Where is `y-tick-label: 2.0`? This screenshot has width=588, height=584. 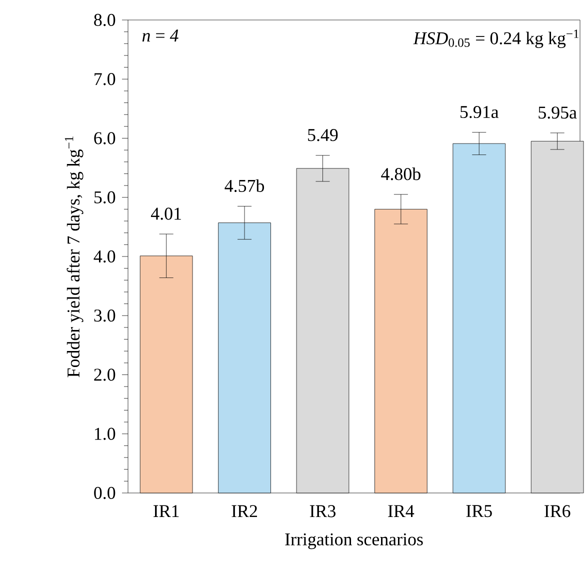 y-tick-label: 2.0 is located at coordinates (105, 374).